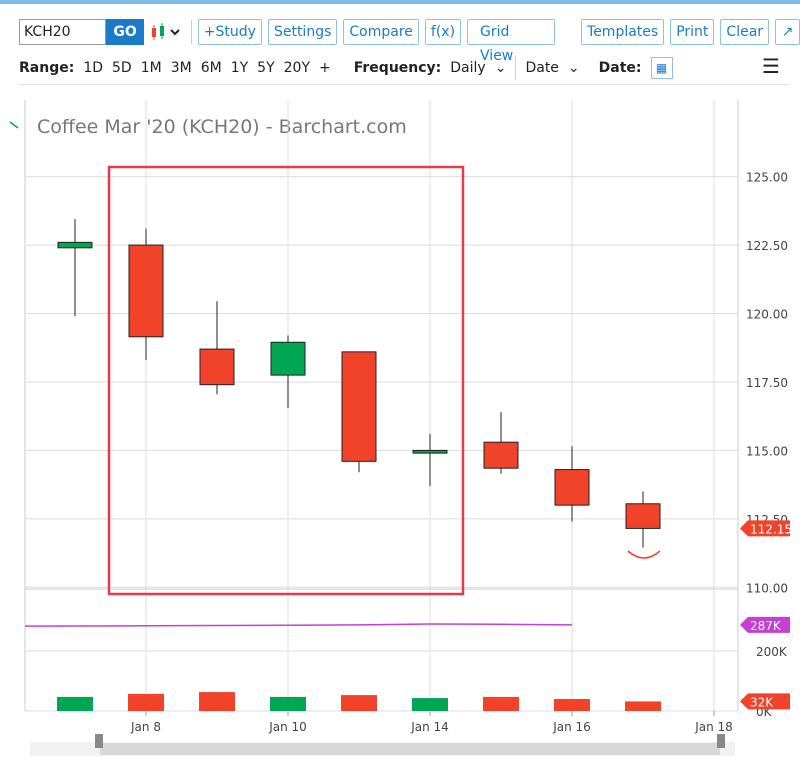 The width and height of the screenshot is (800, 766). I want to click on volume-value-label: 32K, so click(762, 702).